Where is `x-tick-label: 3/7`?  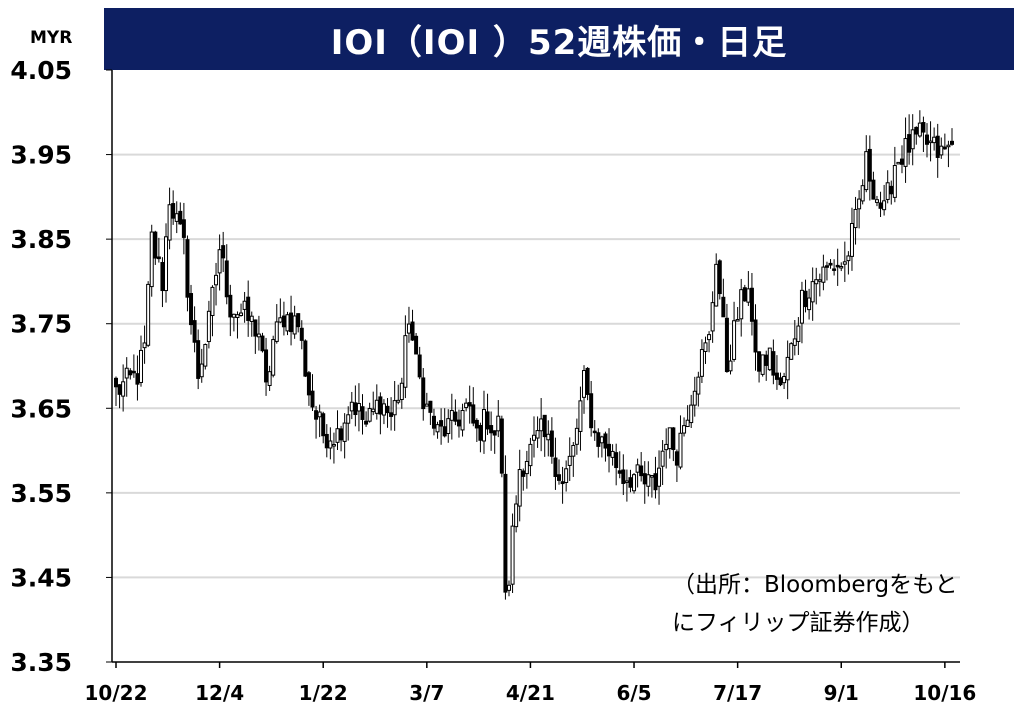
x-tick-label: 3/7 is located at coordinates (426, 693).